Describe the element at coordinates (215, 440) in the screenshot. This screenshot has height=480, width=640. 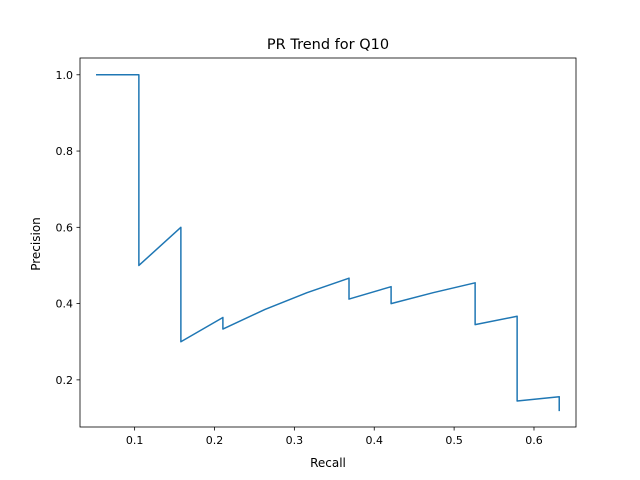
I see `x-tick-label: 0.2` at that location.